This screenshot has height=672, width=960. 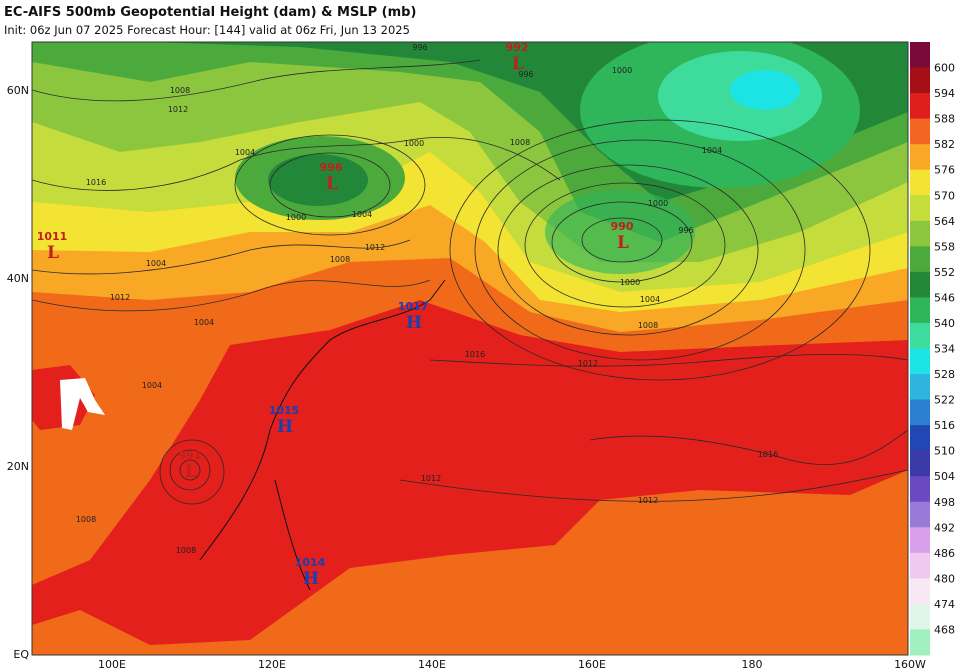 What do you see at coordinates (592, 664) in the screenshot?
I see `lon-label: 160E` at bounding box center [592, 664].